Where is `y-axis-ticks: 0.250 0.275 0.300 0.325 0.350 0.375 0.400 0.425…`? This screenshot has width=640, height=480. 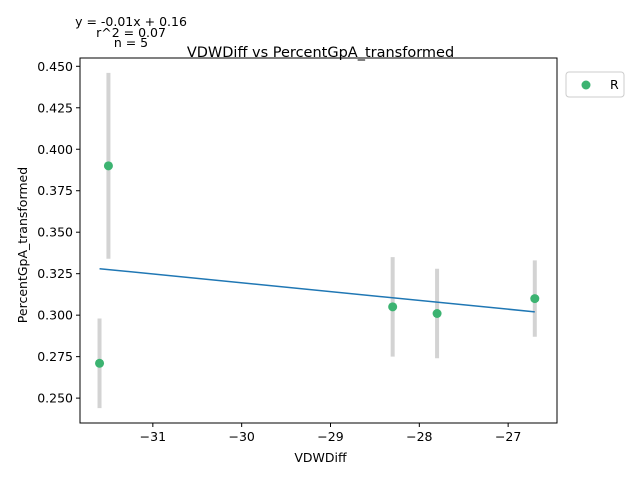 y-axis-ticks: 0.250 0.275 0.300 0.325 0.350 0.375 0.400 0.425… is located at coordinates (58, 232).